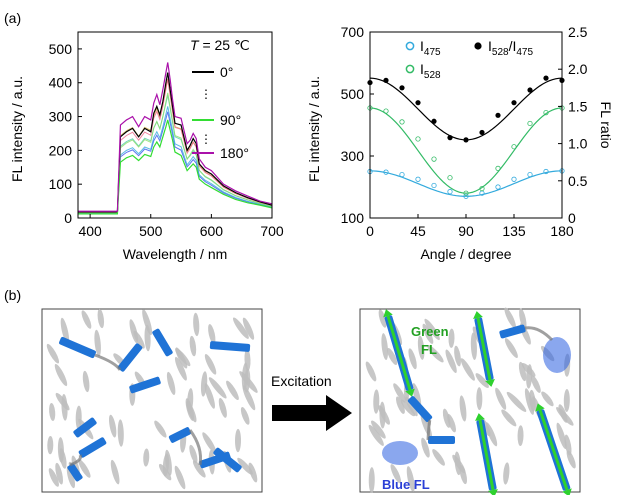 This screenshot has height=495, width=622. Describe the element at coordinates (578, 144) in the screenshot. I see `y2-tick-label: 1.0` at that location.